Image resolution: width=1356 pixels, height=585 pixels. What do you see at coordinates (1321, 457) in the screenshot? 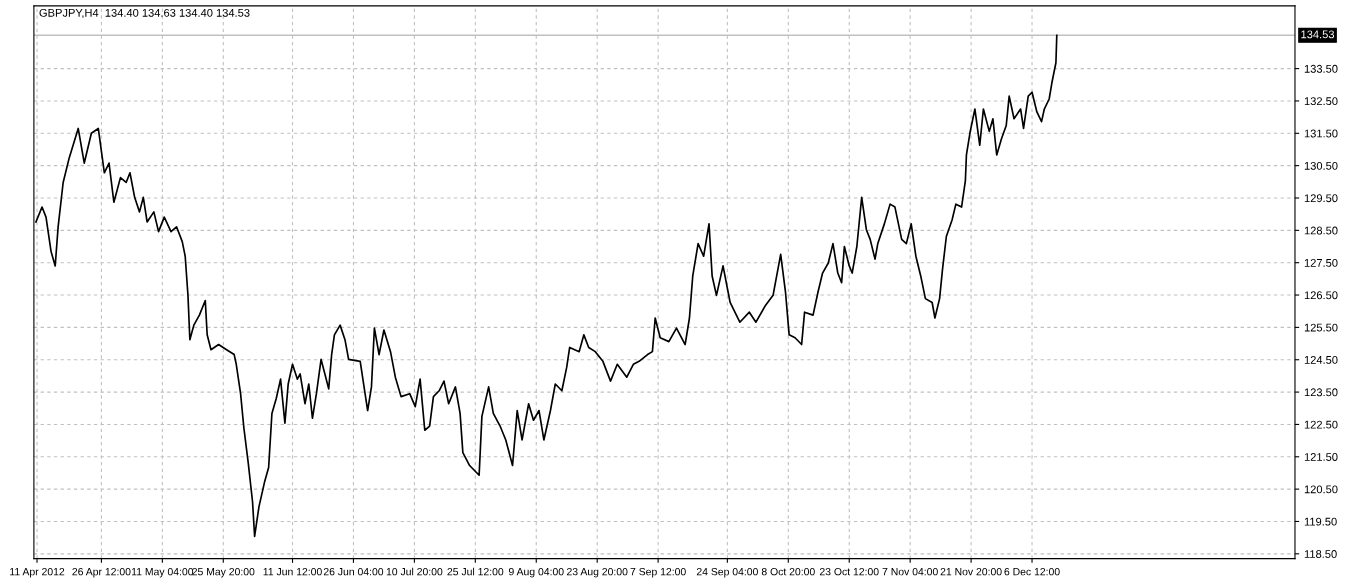
I see `y-tick-label: 121.50` at bounding box center [1321, 457].